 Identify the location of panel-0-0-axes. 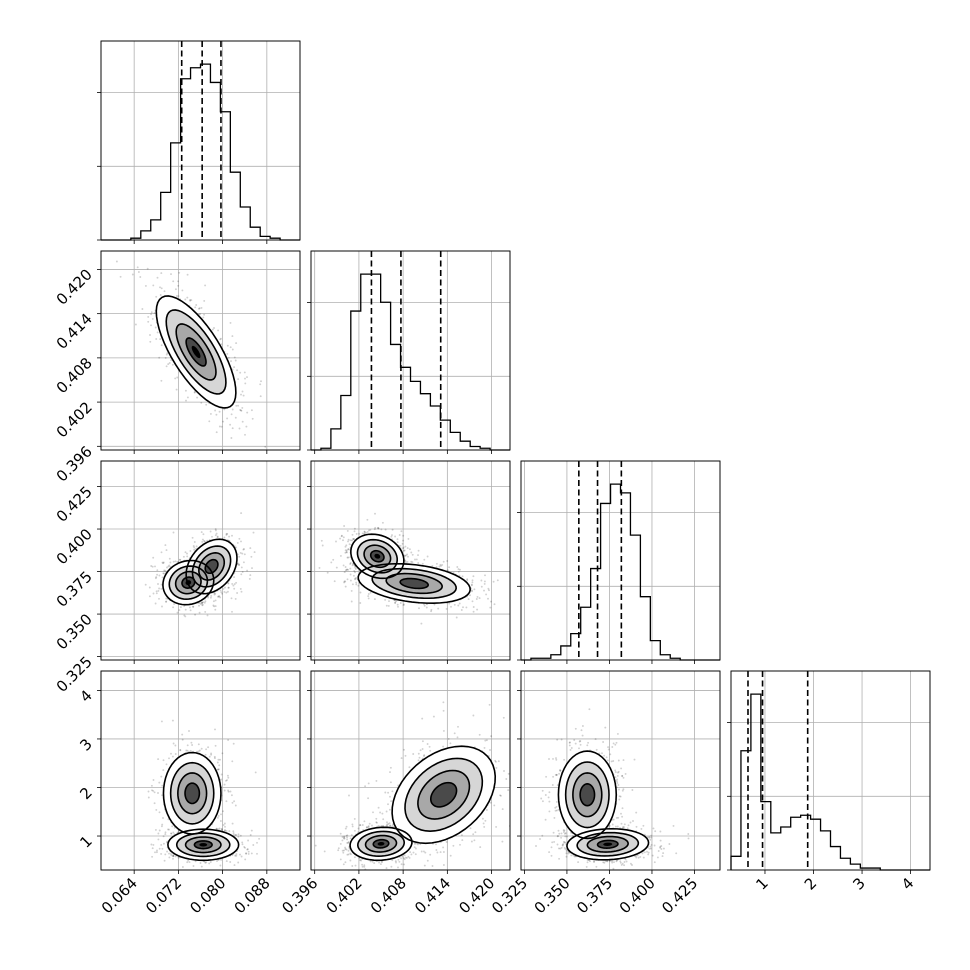
(199, 142).